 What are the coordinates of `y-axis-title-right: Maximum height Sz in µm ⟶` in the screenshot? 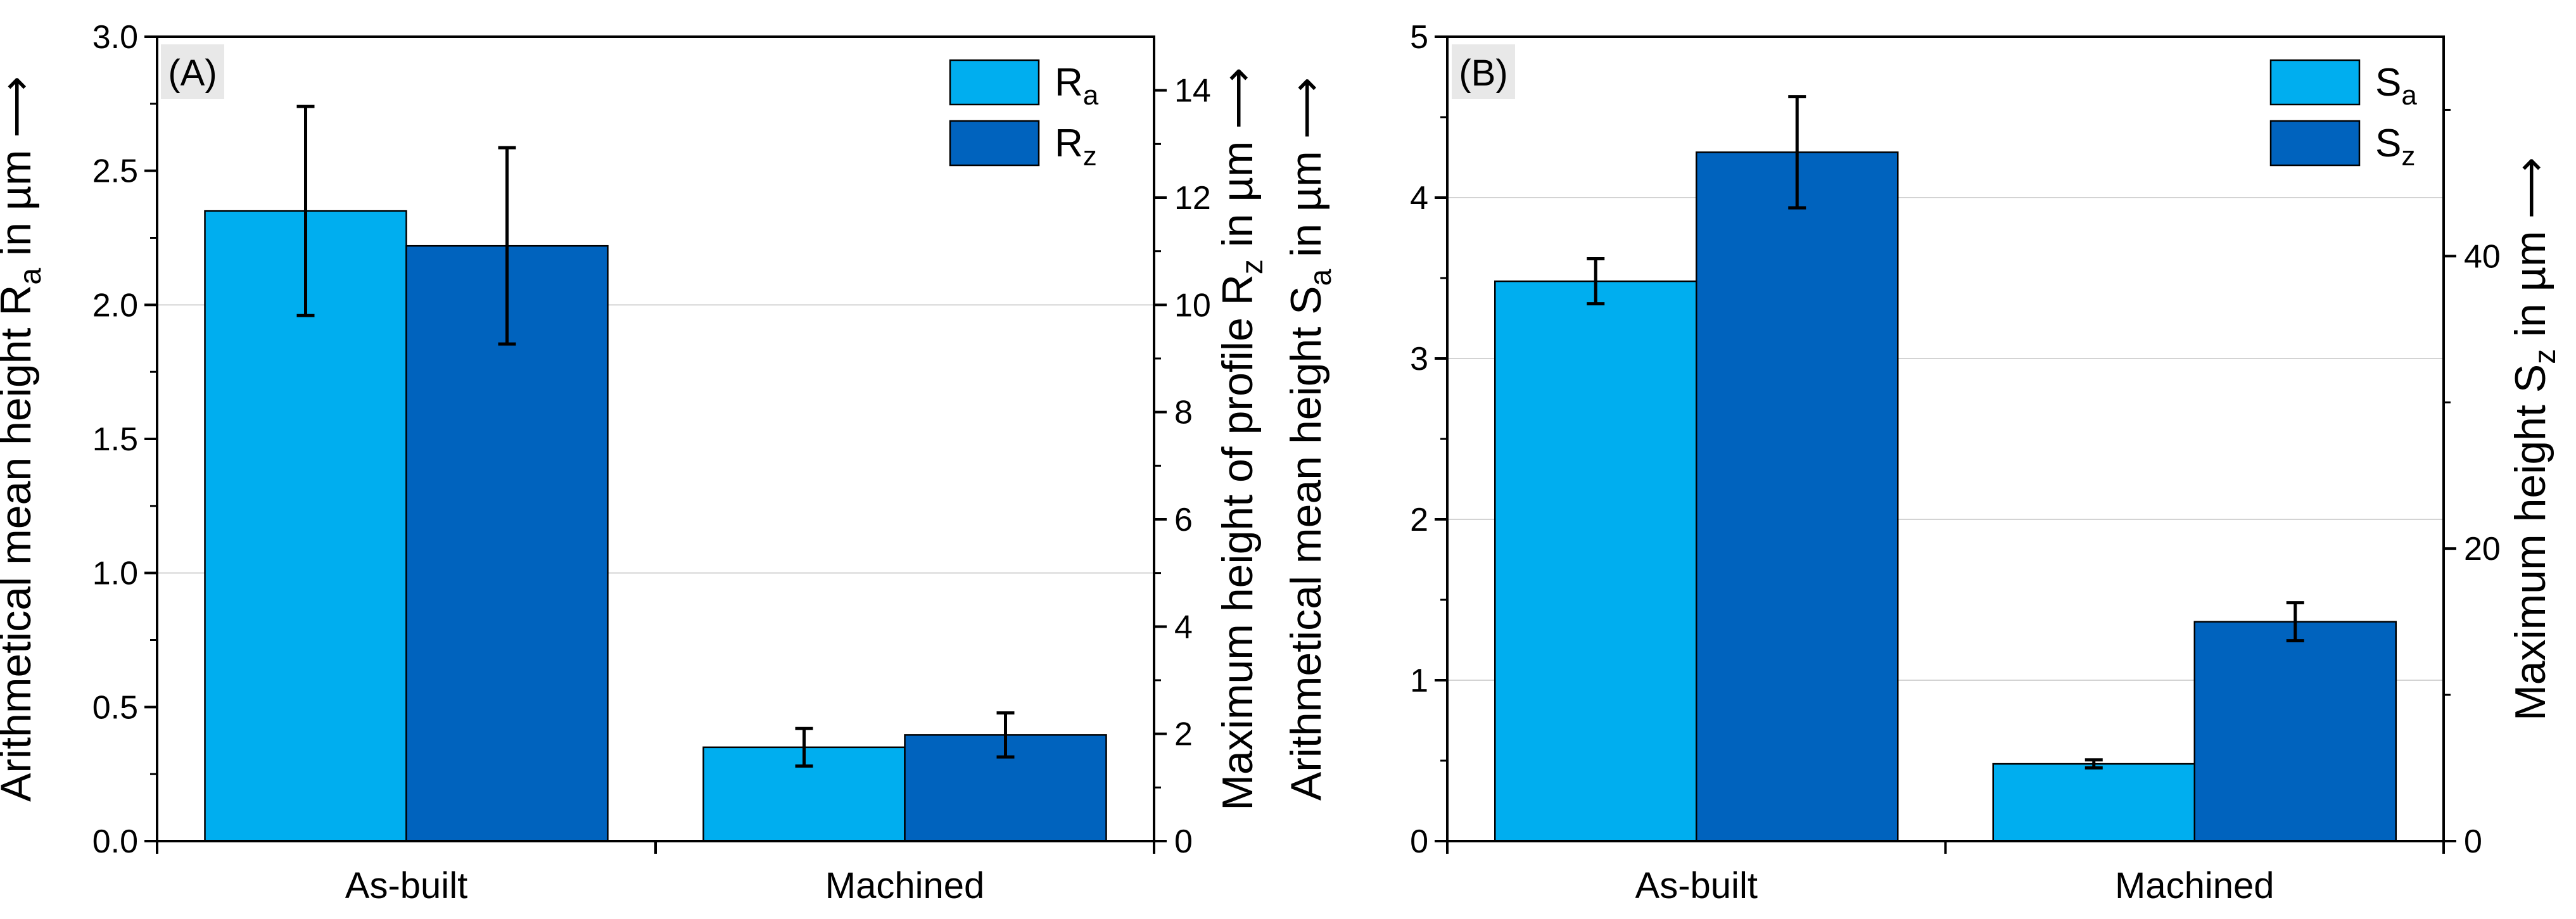 It's located at (2534, 439).